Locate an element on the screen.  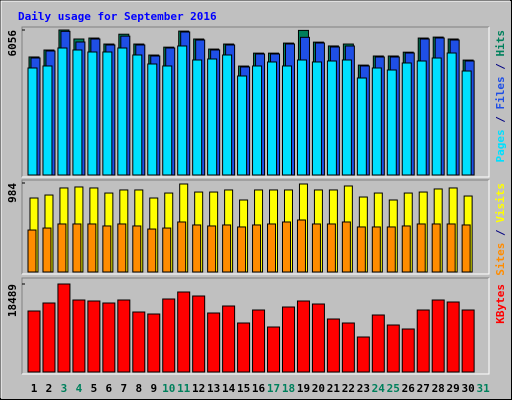
legend-entry: Sites is located at coordinates (500, 259).